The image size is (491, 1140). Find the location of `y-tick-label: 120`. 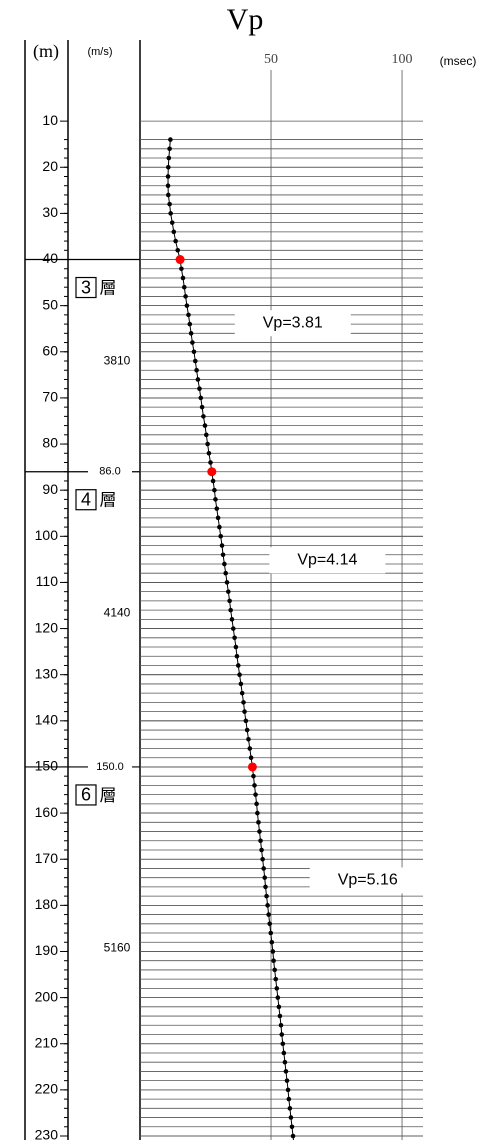

y-tick-label: 120 is located at coordinates (47, 627).